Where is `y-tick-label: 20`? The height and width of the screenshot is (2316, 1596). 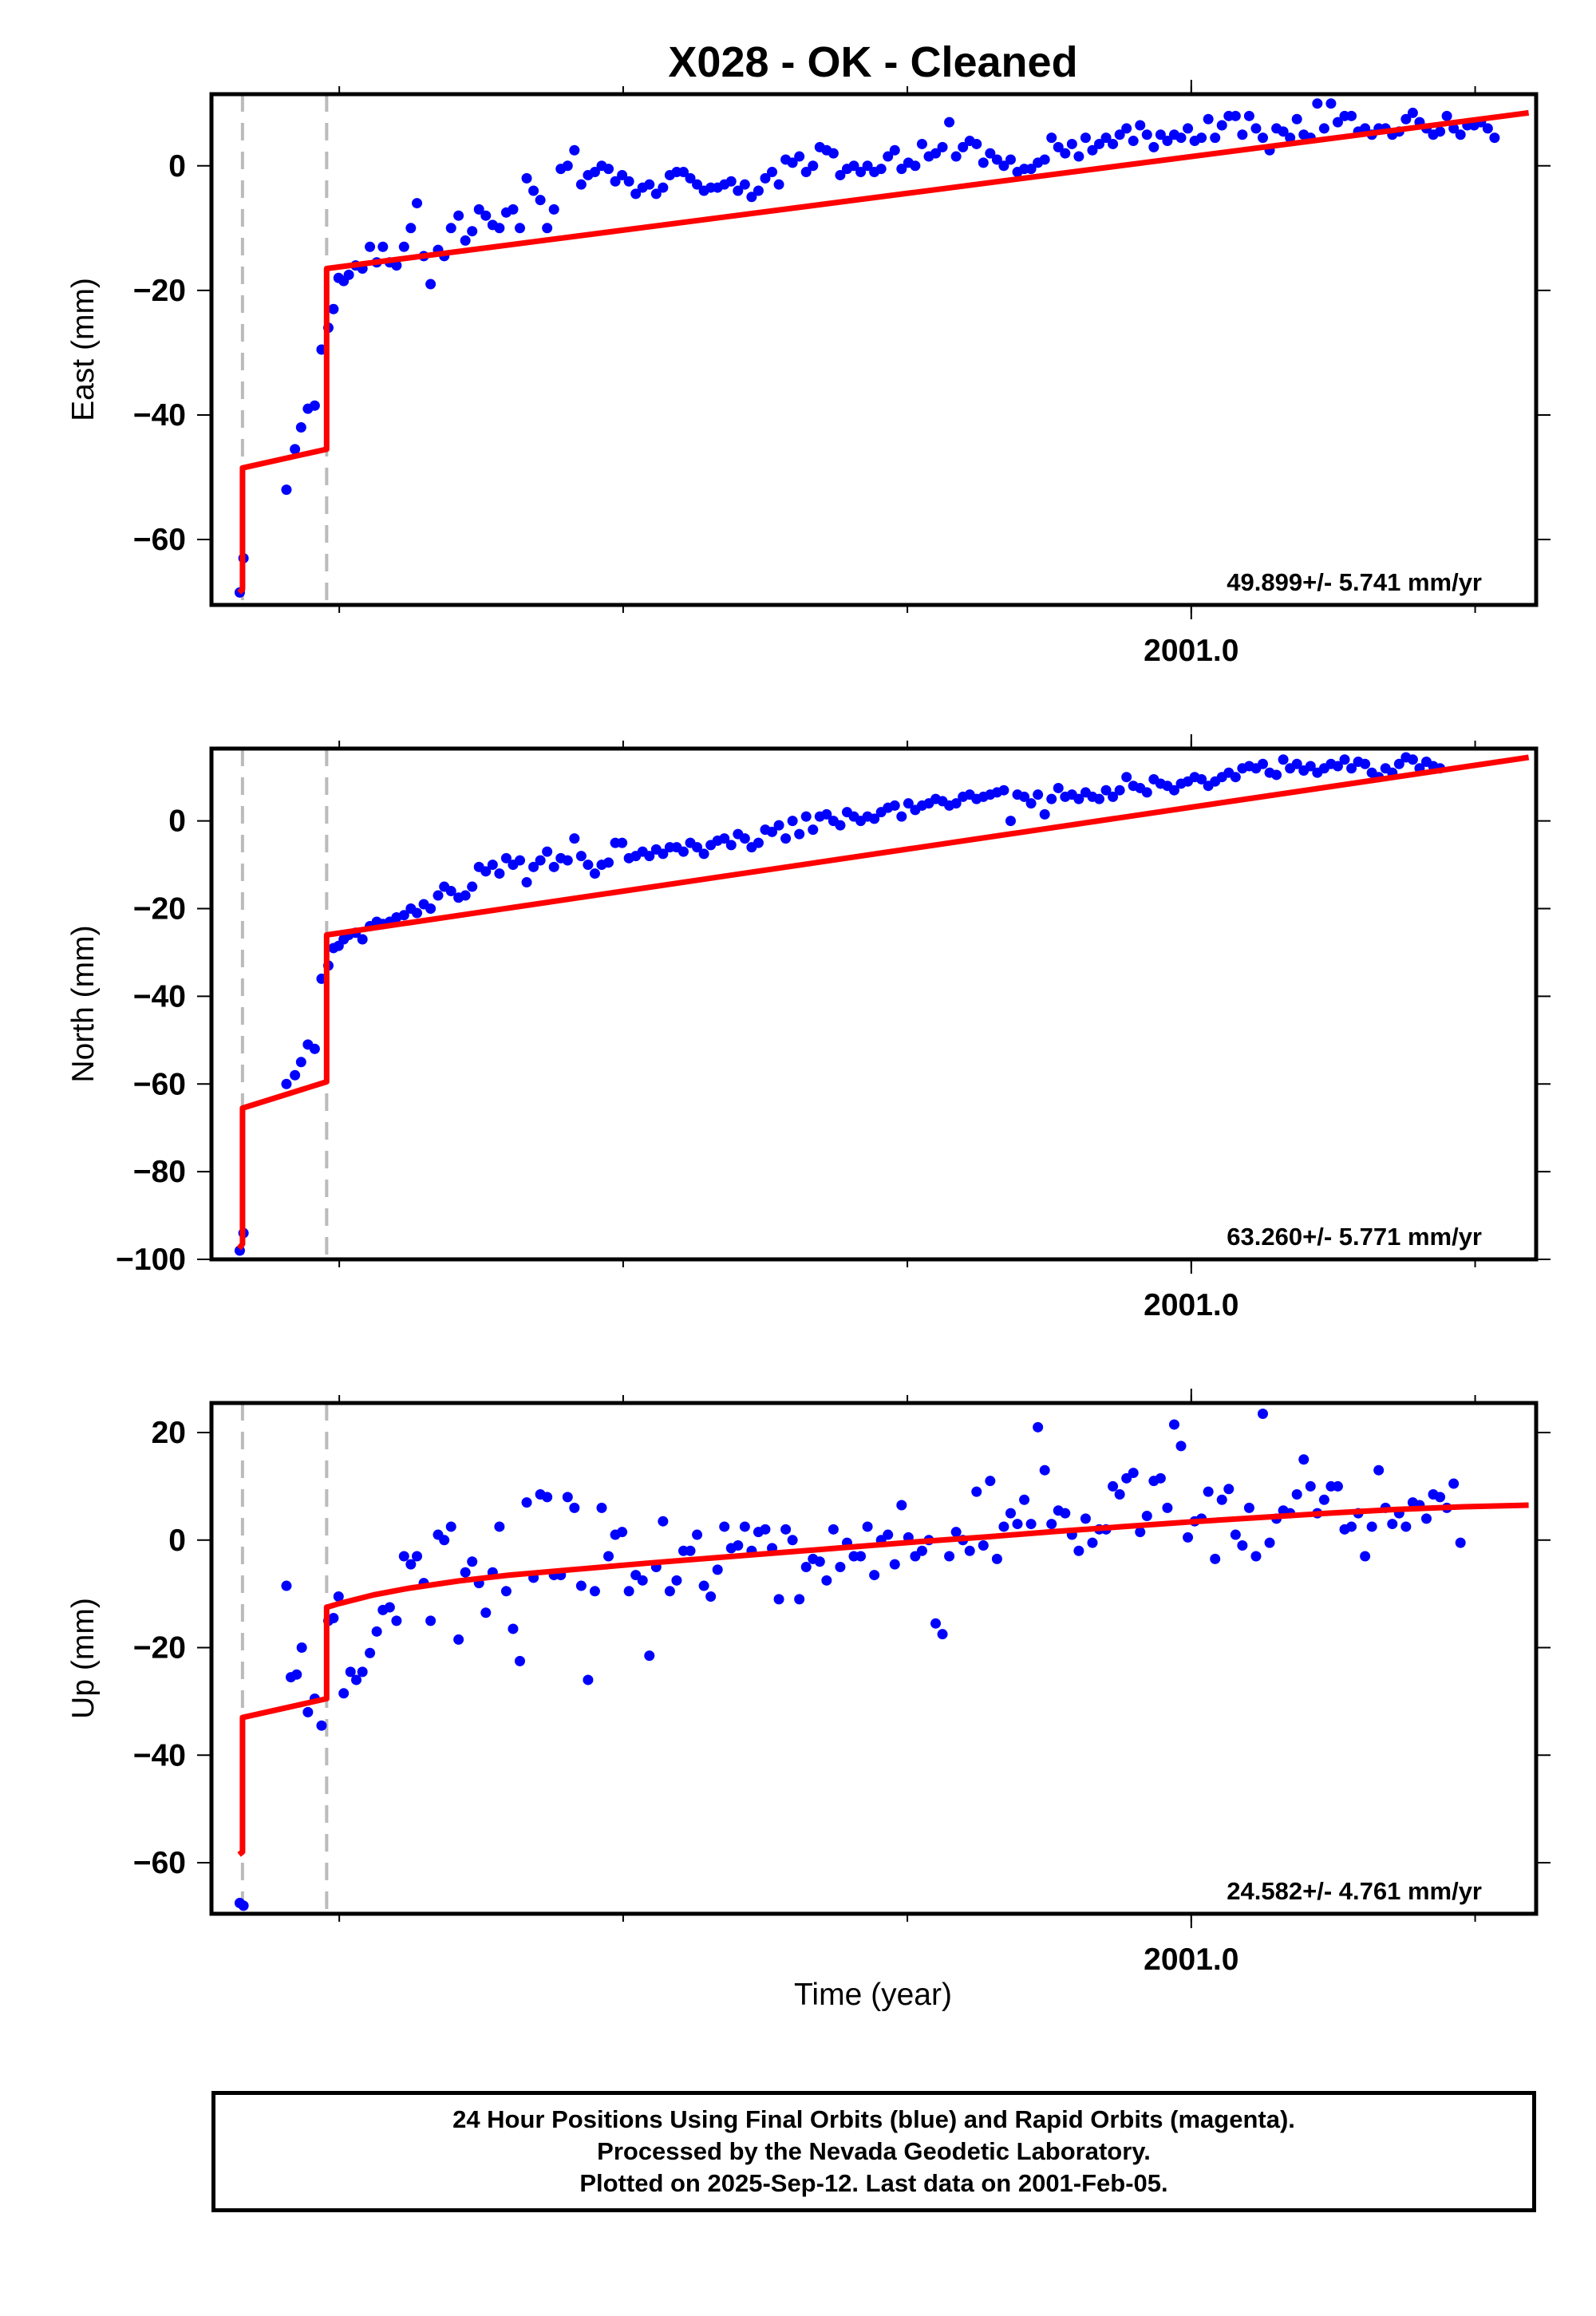 y-tick-label: 20 is located at coordinates (169, 1433).